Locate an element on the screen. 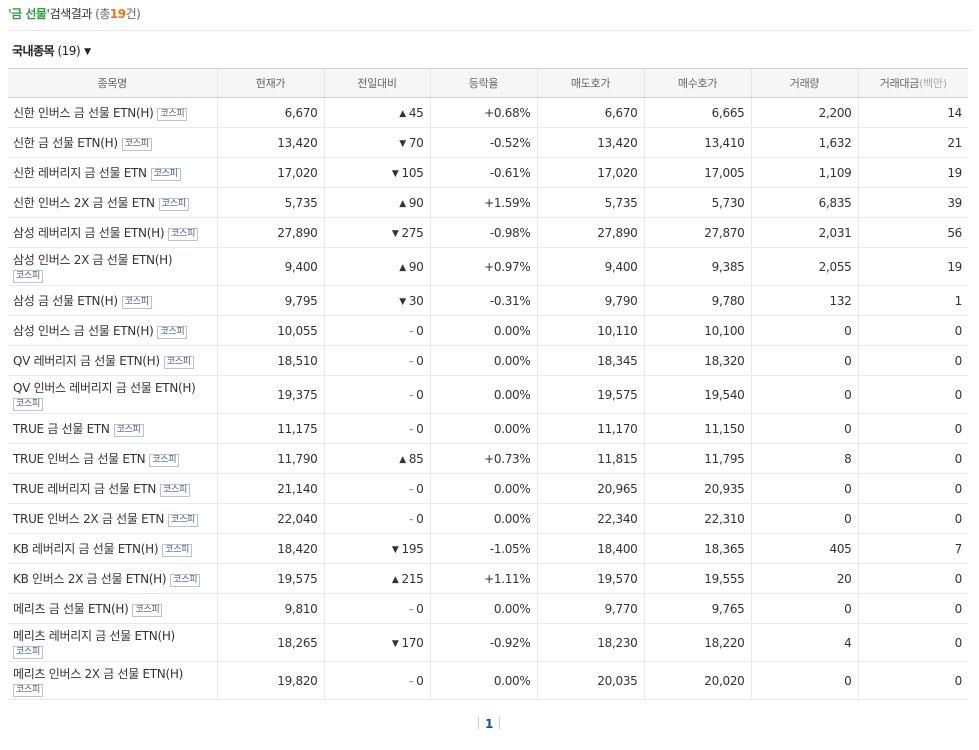 This screenshot has height=750, width=979. ask-cell: 11,815 is located at coordinates (590, 458).